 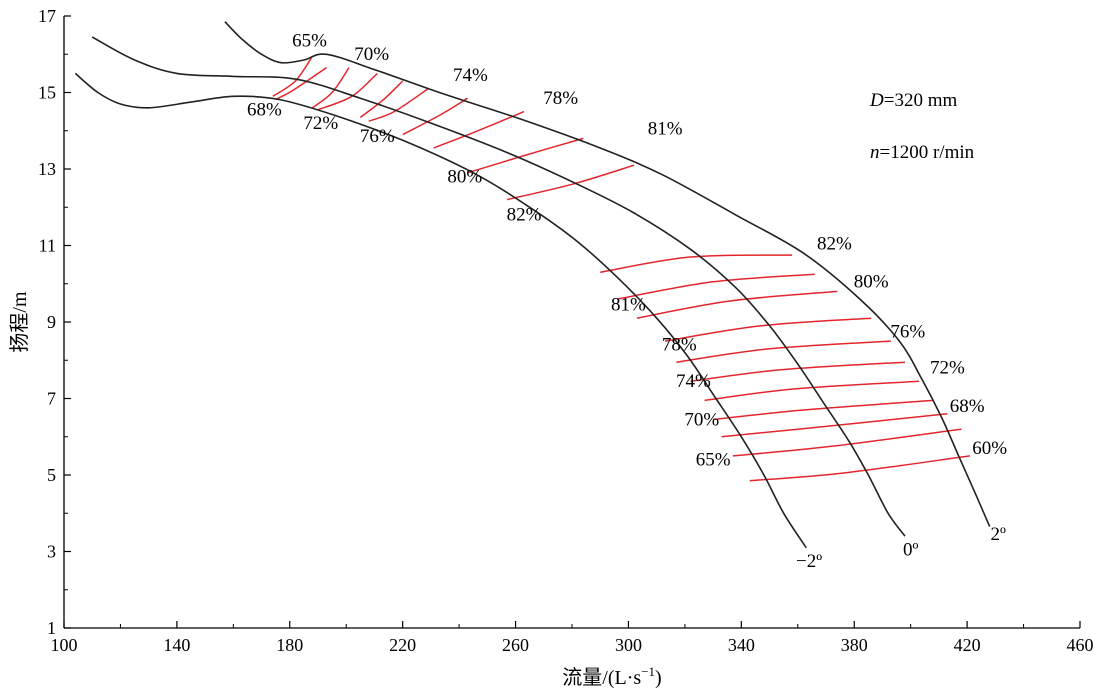 What do you see at coordinates (19, 322) in the screenshot?
I see `y-axis-title: 扬程/m` at bounding box center [19, 322].